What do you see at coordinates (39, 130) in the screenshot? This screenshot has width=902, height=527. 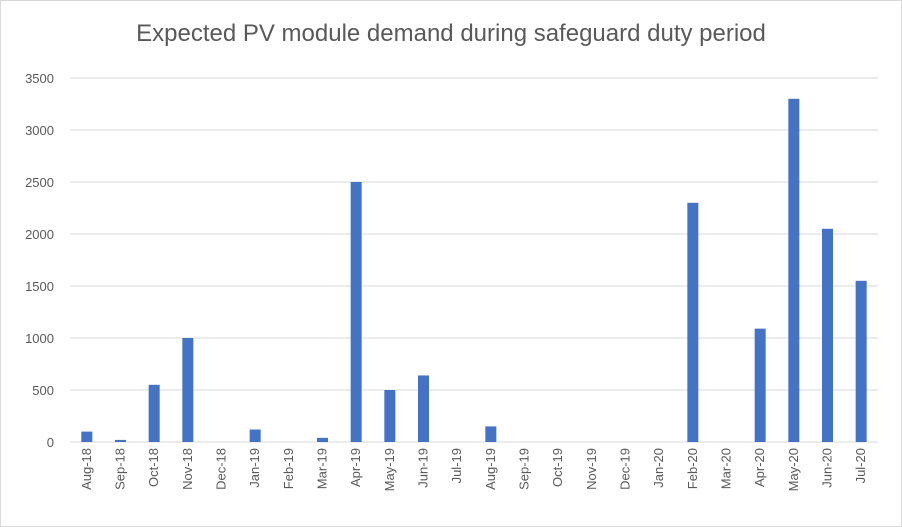 I see `y-tick-label: 3000` at bounding box center [39, 130].